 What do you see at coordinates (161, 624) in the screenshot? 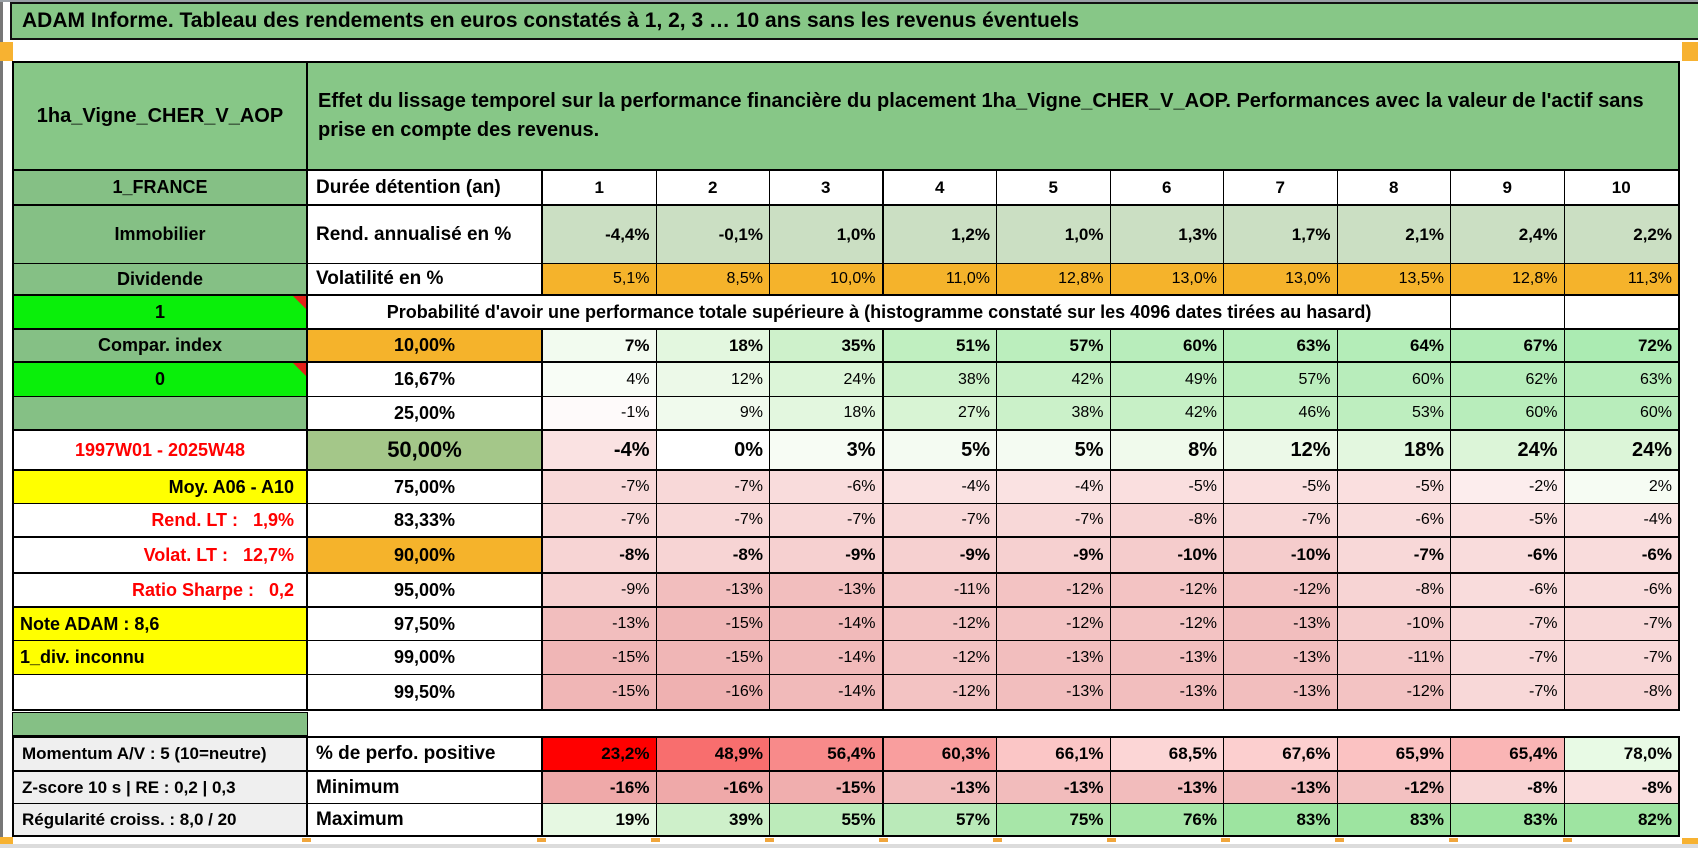
I see `row-label-cell: Note ADAM : 8,6` at bounding box center [161, 624].